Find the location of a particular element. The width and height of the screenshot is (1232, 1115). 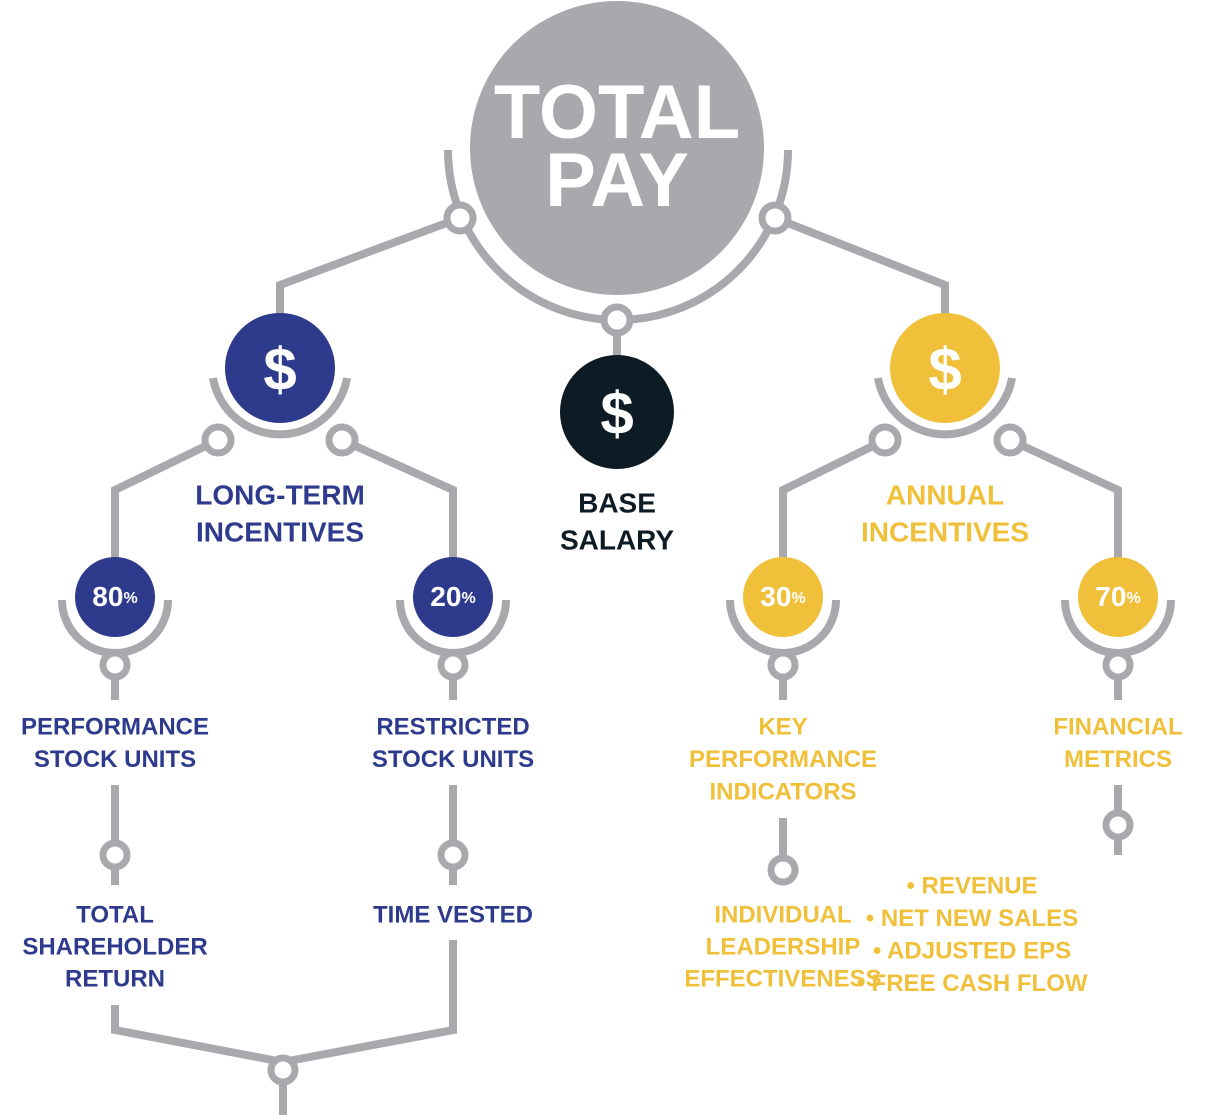

center-title: PAY is located at coordinates (617, 180).